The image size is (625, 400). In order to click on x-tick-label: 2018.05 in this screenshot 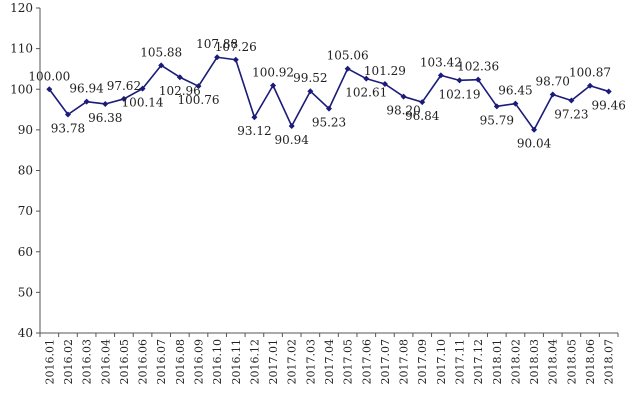, I will do `click(571, 362)`.